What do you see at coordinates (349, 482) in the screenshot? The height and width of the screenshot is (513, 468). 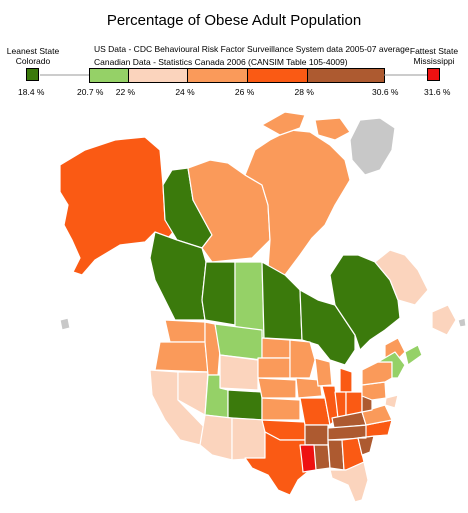 I see `region-florida` at bounding box center [349, 482].